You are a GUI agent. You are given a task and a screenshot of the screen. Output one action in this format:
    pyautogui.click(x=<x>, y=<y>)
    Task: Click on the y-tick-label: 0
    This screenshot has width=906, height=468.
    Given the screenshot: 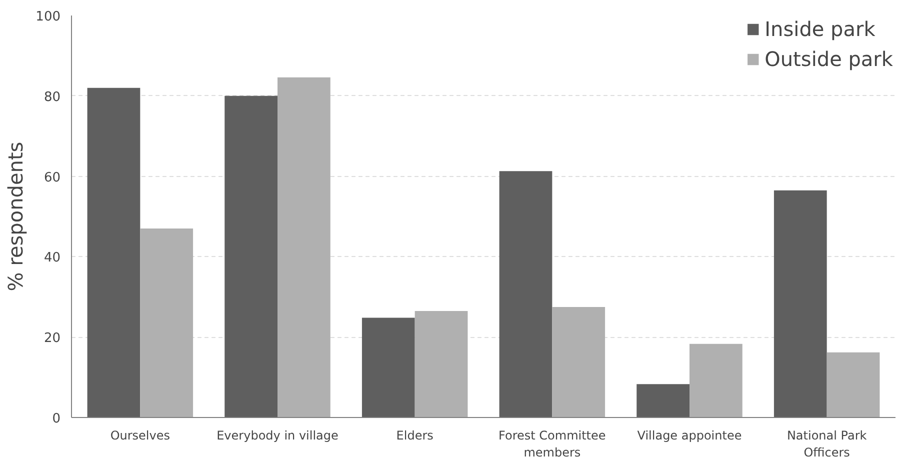 What is the action you would take?
    pyautogui.click(x=56, y=419)
    